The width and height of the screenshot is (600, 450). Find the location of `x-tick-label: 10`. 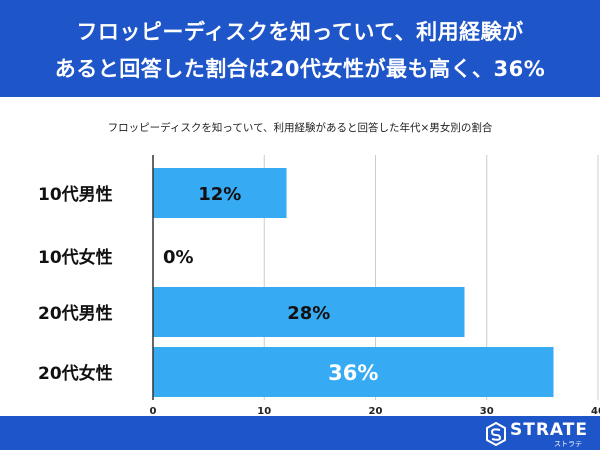

x-tick-label: 10 is located at coordinates (264, 411).